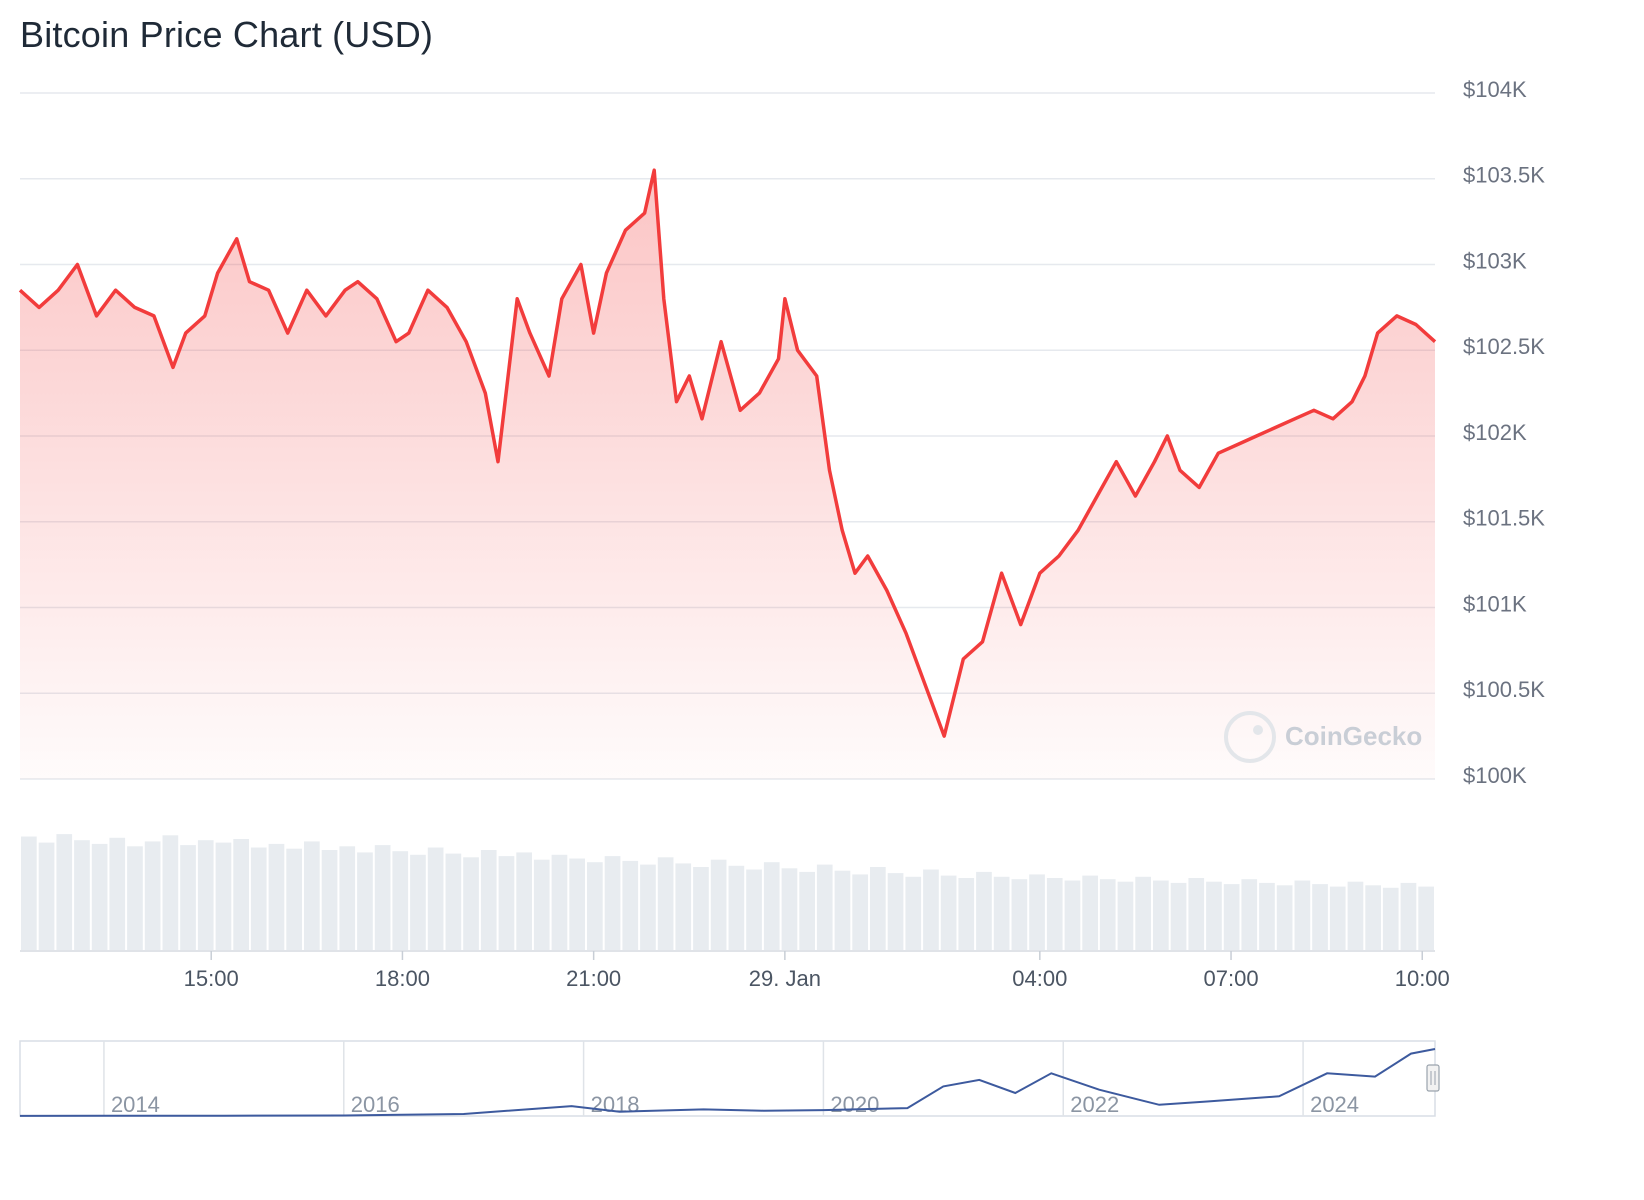 This screenshot has height=1200, width=1644. What do you see at coordinates (1334, 1104) in the screenshot?
I see `navigator-year-label: 2024` at bounding box center [1334, 1104].